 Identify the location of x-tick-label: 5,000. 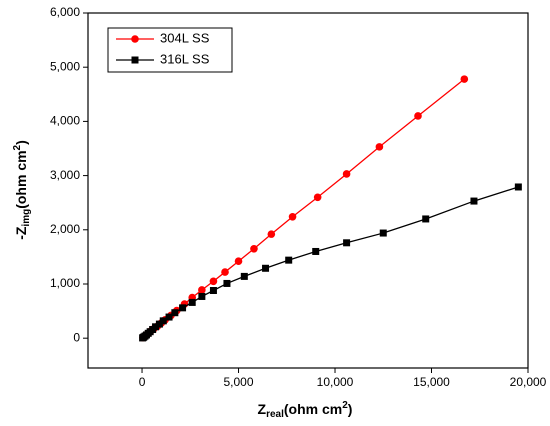
(239, 382).